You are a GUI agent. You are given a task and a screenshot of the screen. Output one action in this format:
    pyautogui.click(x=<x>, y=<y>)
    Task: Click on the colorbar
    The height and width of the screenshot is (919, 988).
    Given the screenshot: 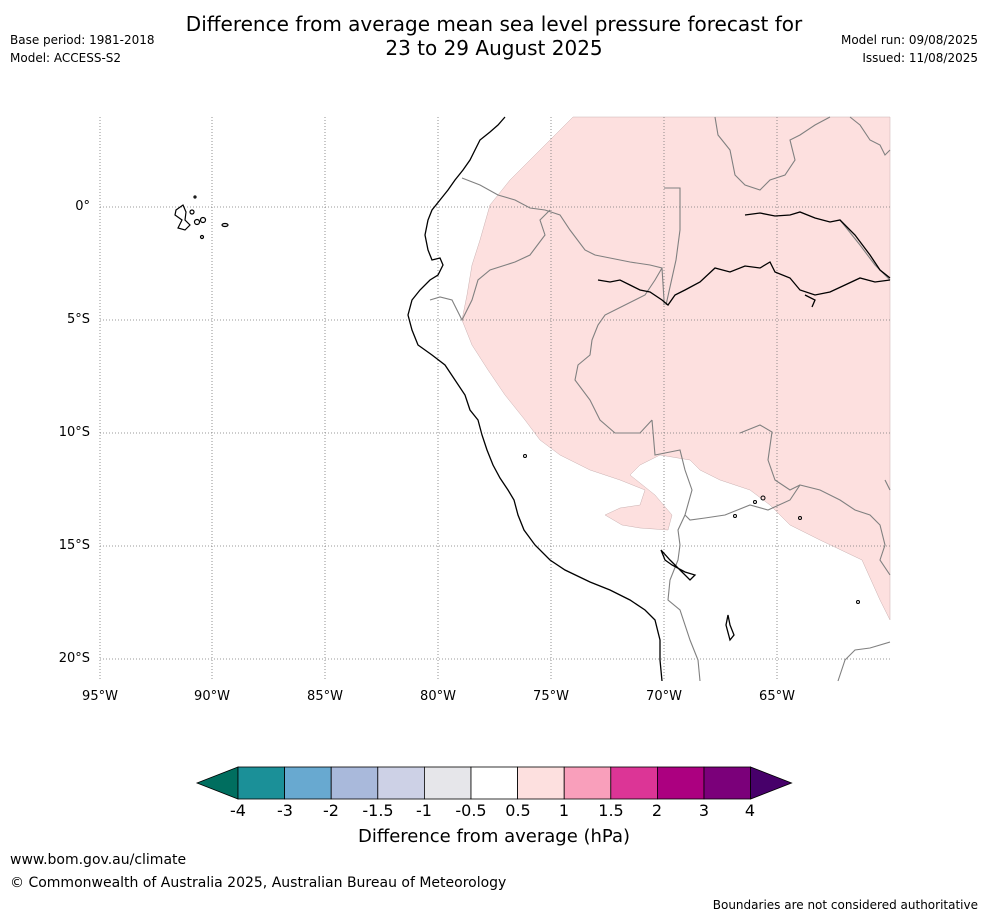 What is the action you would take?
    pyautogui.click(x=494, y=783)
    